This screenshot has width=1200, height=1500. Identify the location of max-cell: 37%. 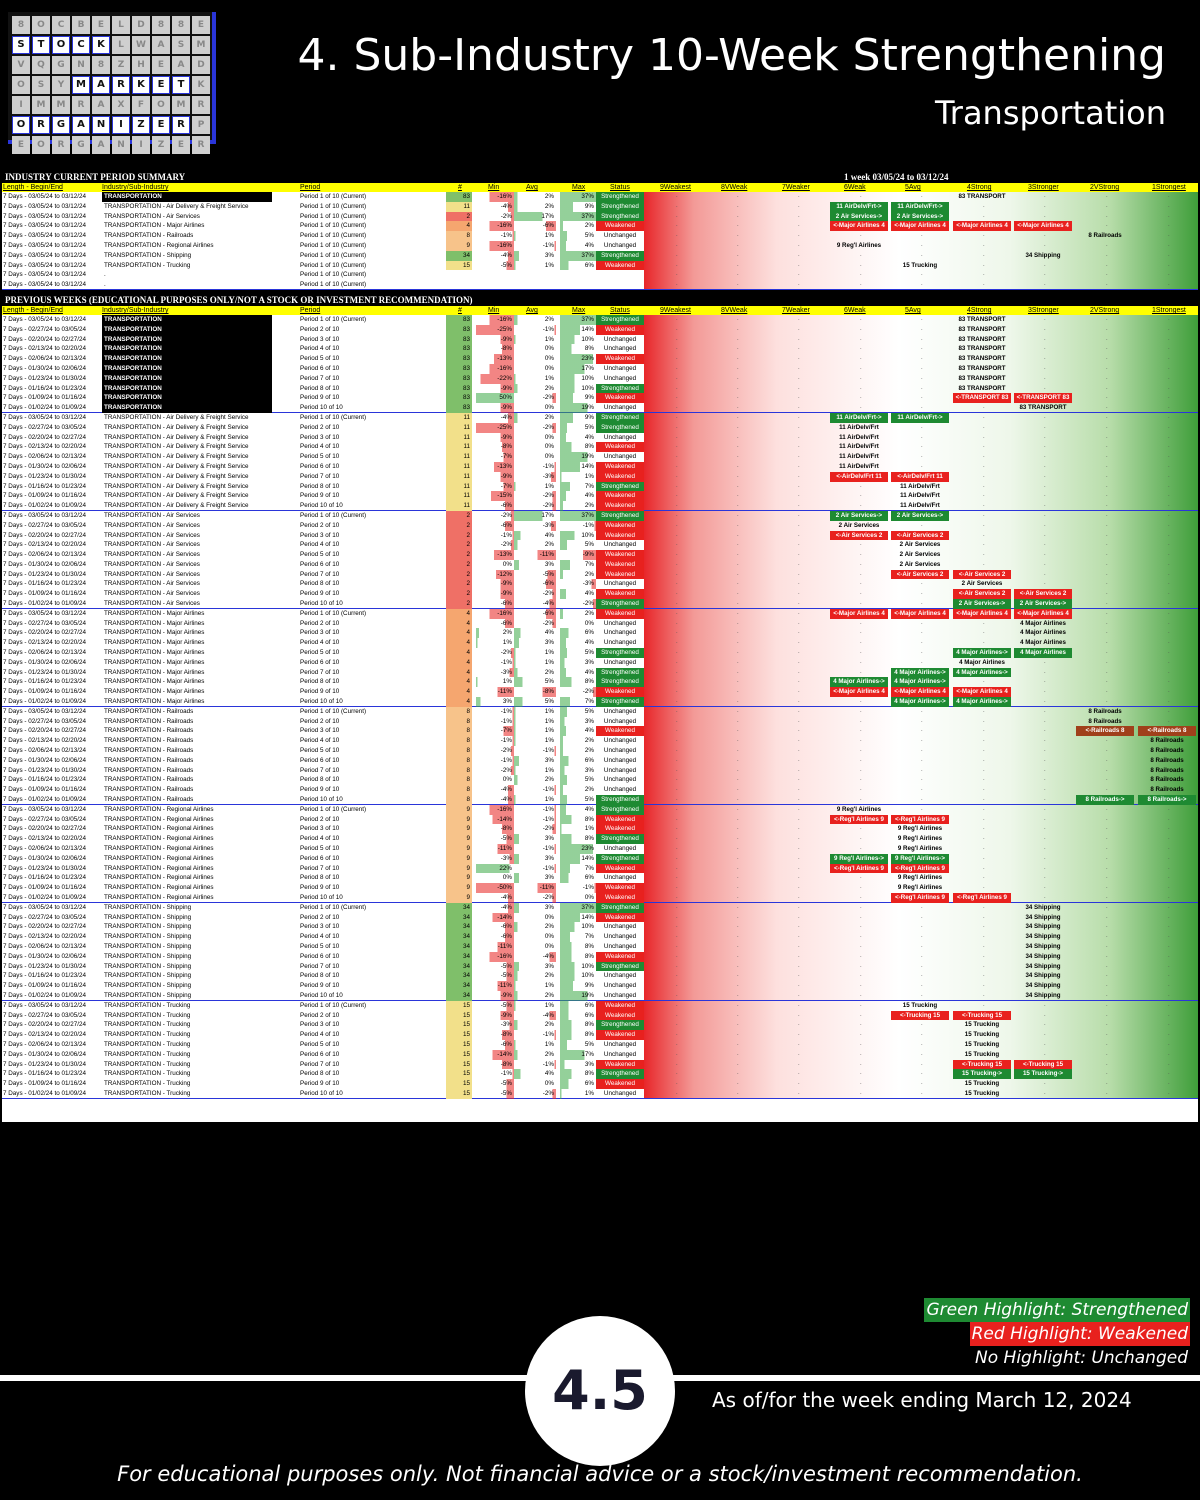
(578, 255).